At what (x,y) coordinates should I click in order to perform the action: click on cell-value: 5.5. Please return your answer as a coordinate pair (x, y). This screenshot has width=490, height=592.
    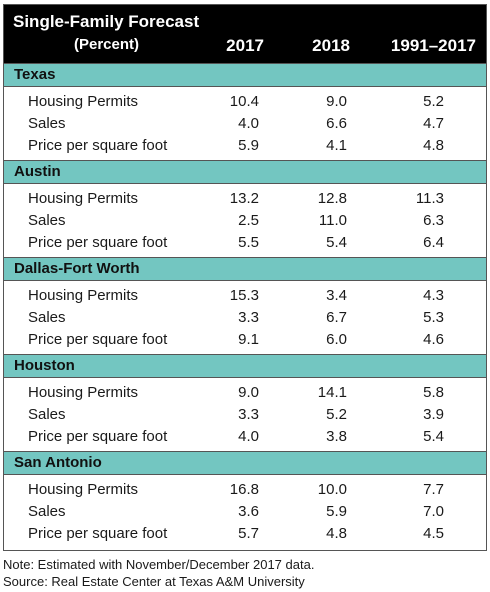
    Looking at the image, I should click on (248, 242).